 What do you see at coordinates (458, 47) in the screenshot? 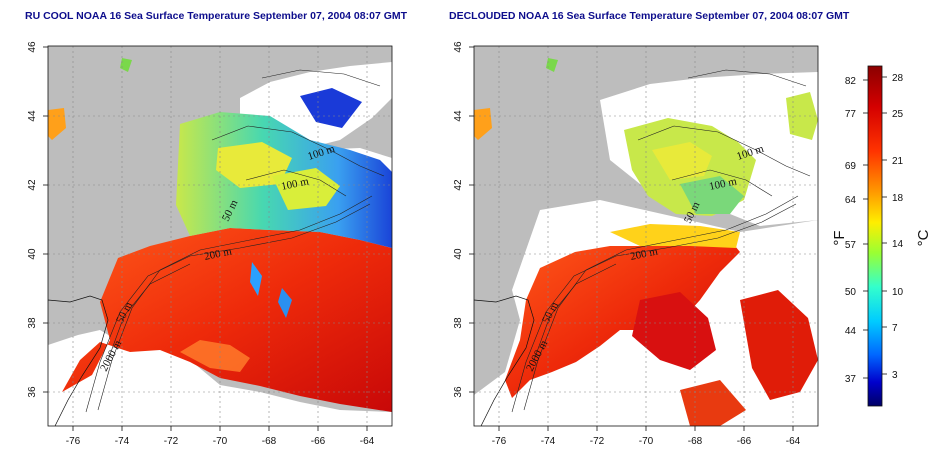
I see `right-lat-tick: 46` at bounding box center [458, 47].